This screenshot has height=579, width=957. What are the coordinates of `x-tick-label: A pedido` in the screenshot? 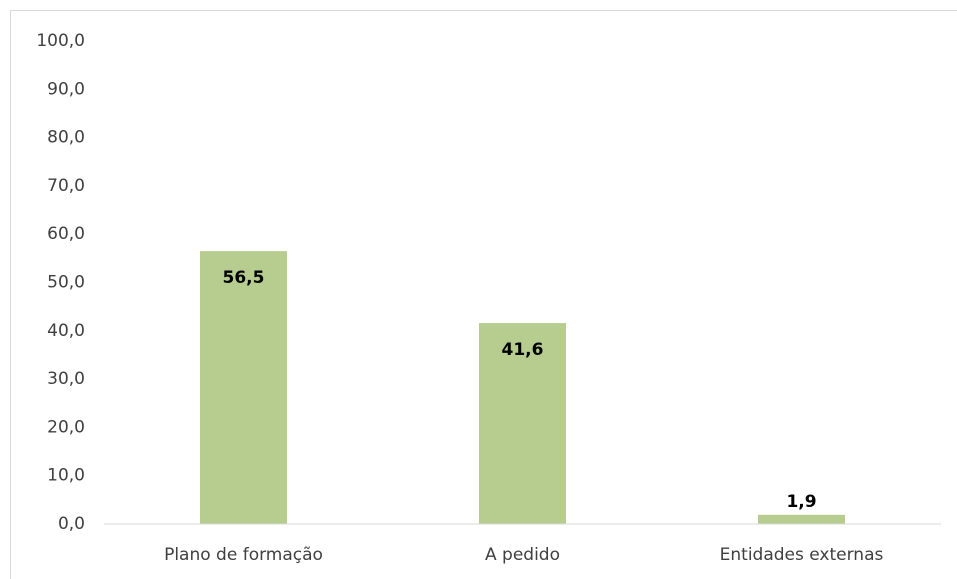 It's located at (522, 555).